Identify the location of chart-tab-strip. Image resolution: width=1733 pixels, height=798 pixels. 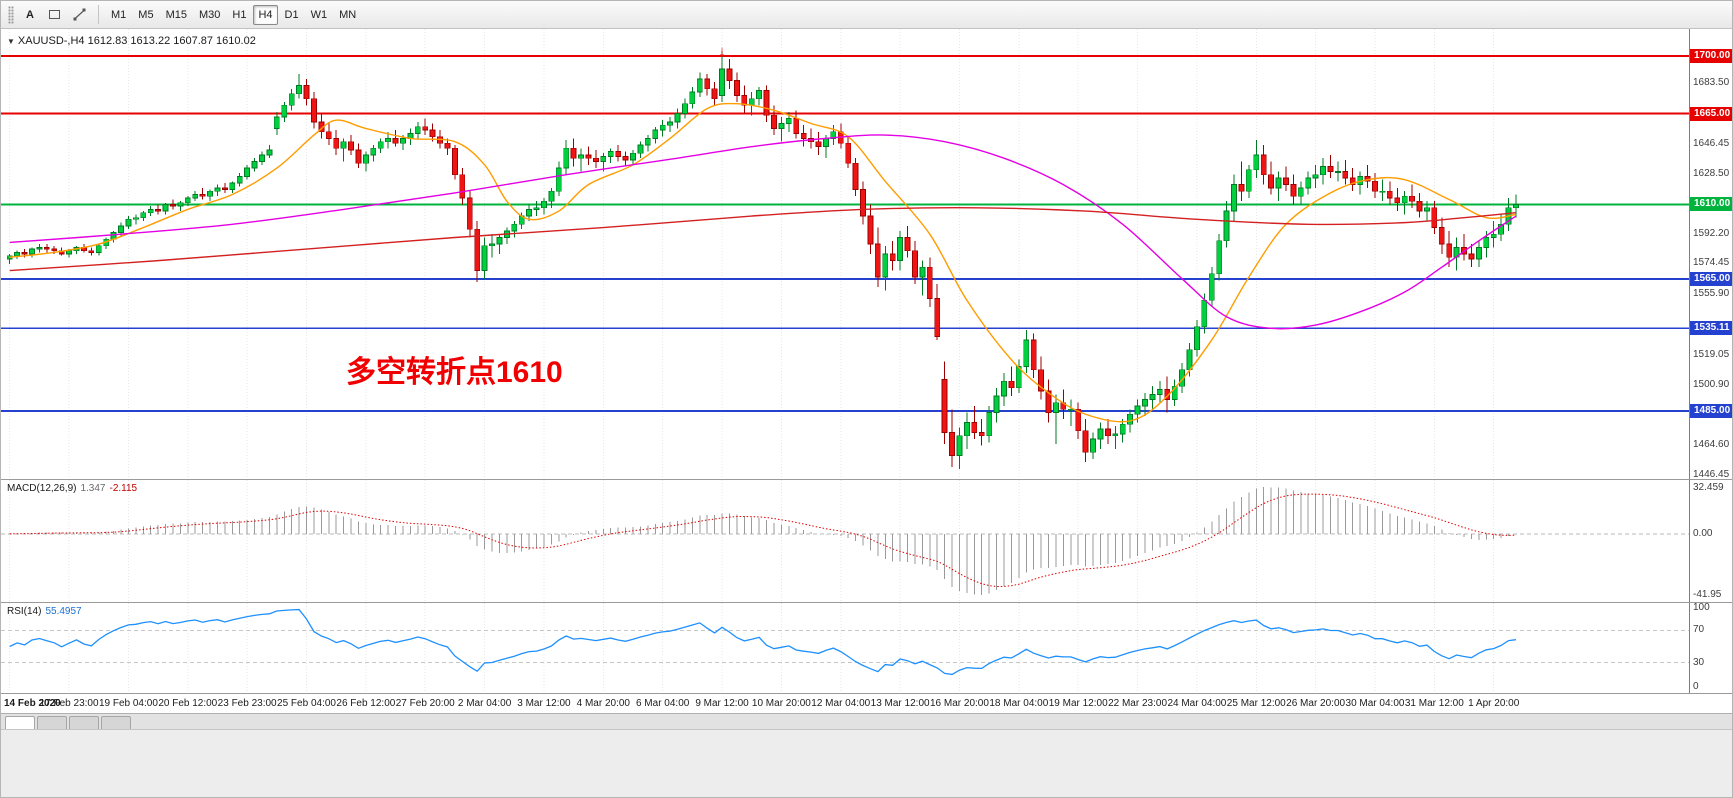
(866, 721).